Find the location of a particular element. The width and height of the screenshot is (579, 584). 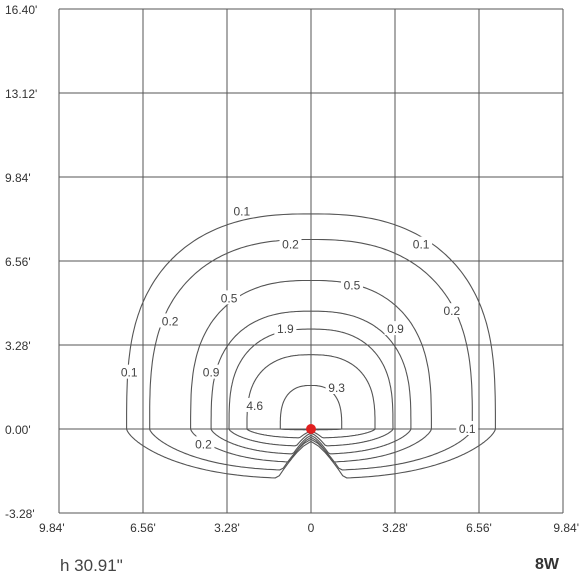

contour-0.9 is located at coordinates (311, 382).